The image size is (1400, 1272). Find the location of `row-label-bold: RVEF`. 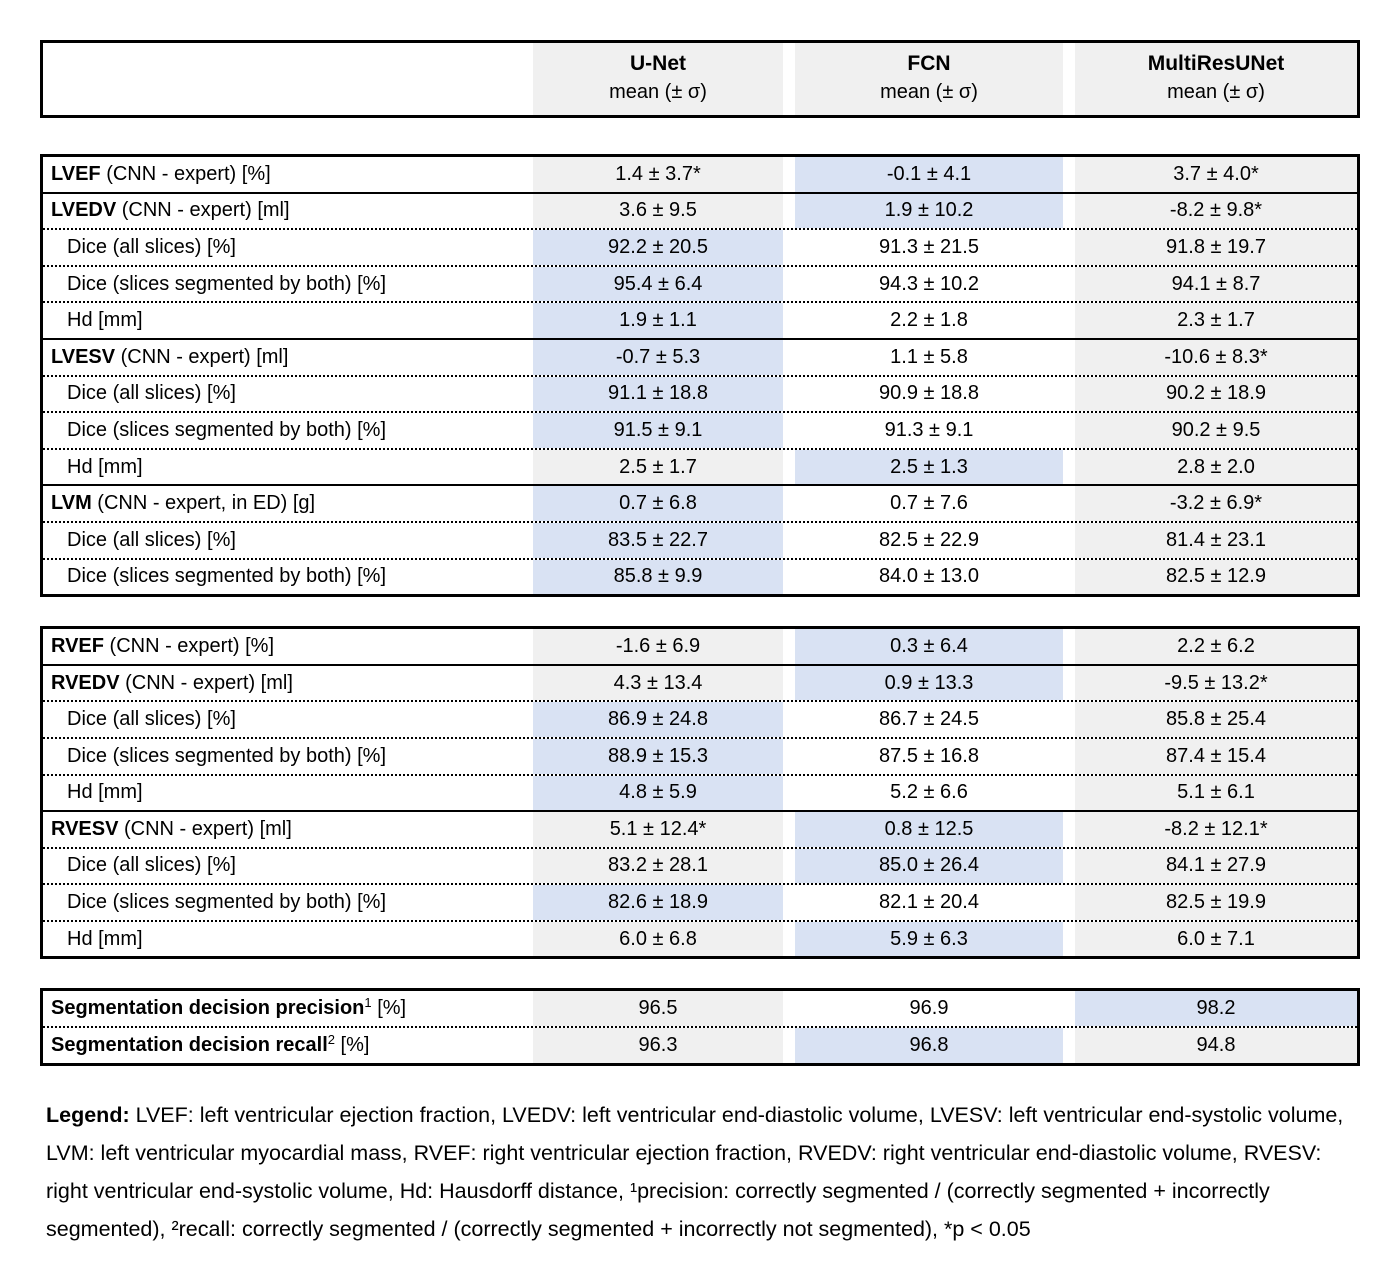

row-label-bold: RVEF is located at coordinates (77, 645).